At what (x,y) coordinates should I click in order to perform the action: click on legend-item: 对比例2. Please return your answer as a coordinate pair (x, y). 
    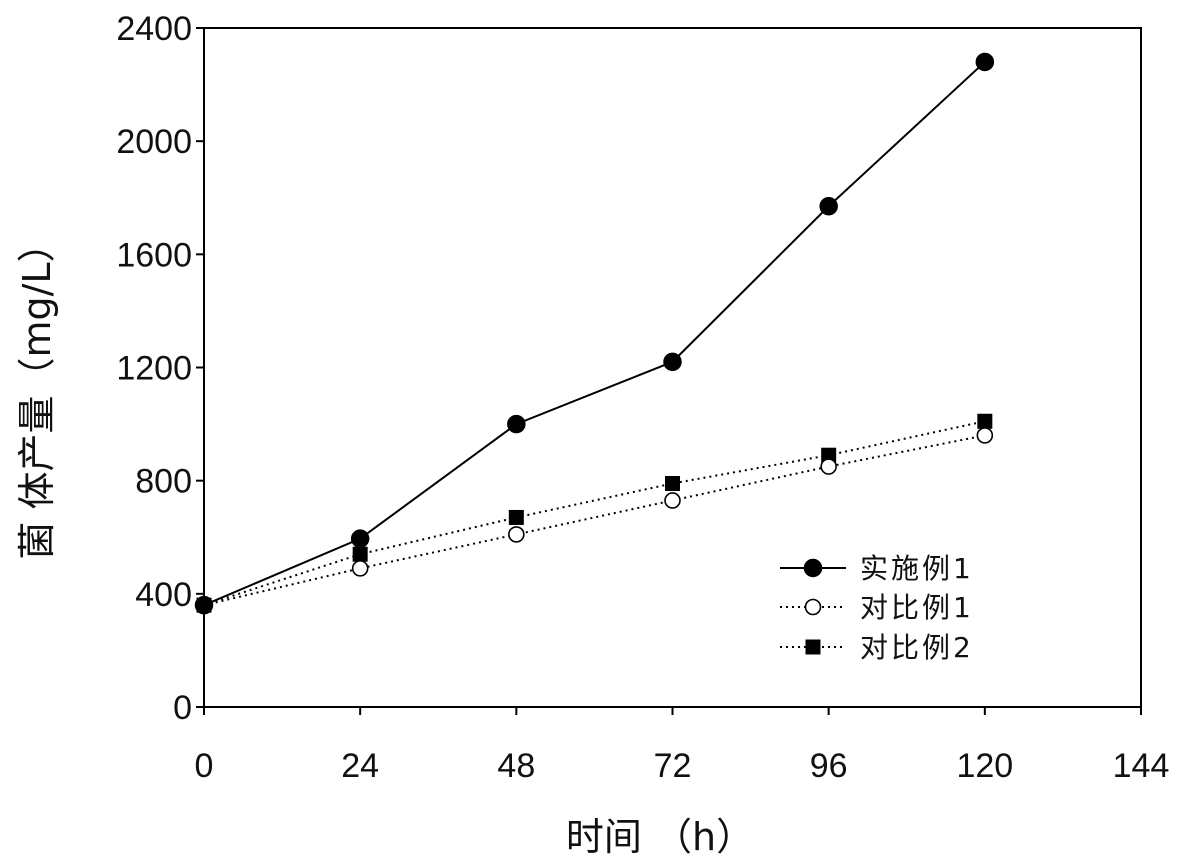
    Looking at the image, I should click on (877, 647).